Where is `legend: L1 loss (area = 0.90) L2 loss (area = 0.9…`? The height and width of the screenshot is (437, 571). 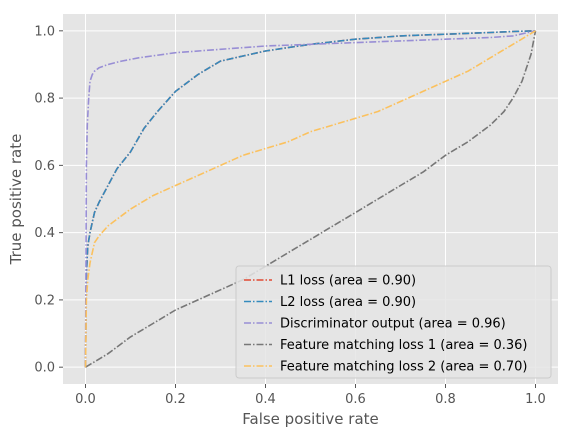 legend: L1 loss (area = 0.90) L2 loss (area = 0.9… is located at coordinates (393, 322).